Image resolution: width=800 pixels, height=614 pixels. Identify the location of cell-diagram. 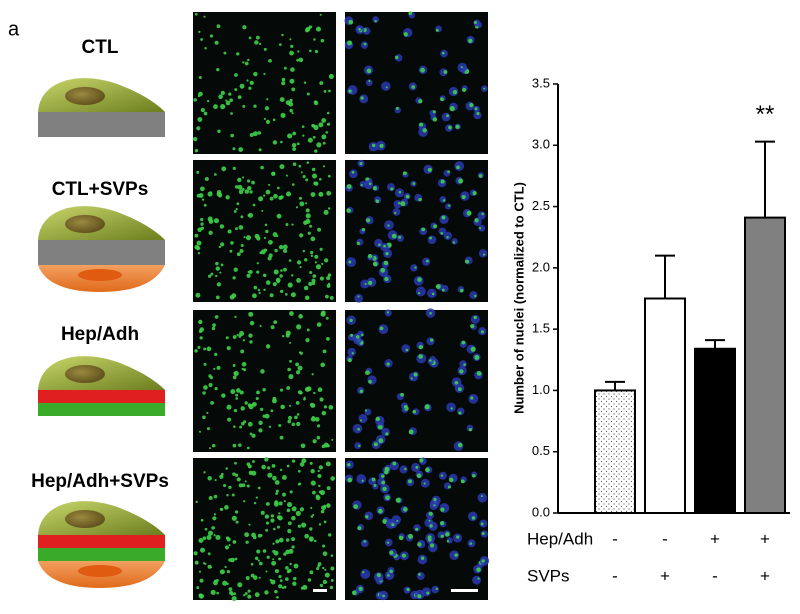
(101, 544).